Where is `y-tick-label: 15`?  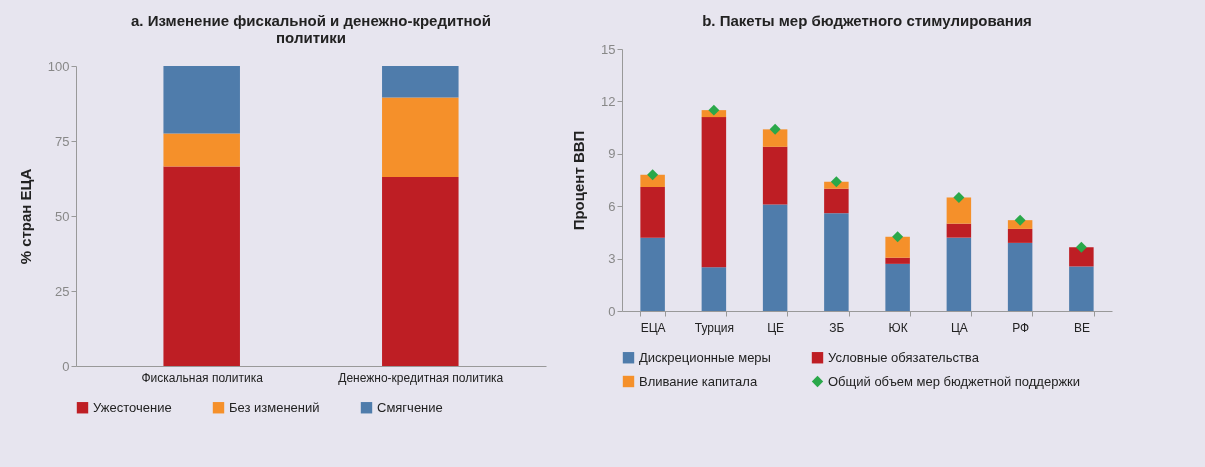
y-tick-label: 15 is located at coordinates (608, 49).